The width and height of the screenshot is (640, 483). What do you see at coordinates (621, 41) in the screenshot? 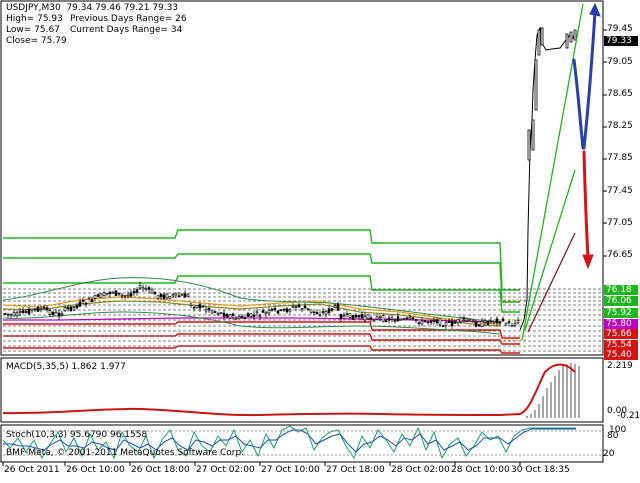
I see `current-price-tag: 79.33` at bounding box center [621, 41].